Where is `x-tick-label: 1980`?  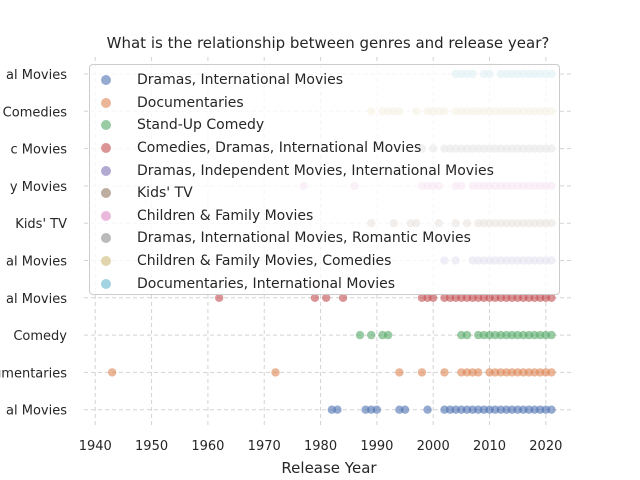 x-tick-label: 1980 is located at coordinates (320, 446).